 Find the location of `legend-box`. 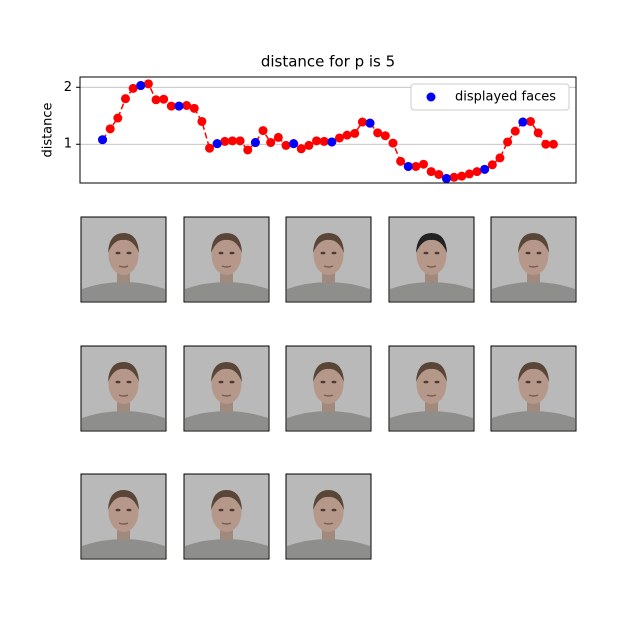

legend-box is located at coordinates (490, 97).